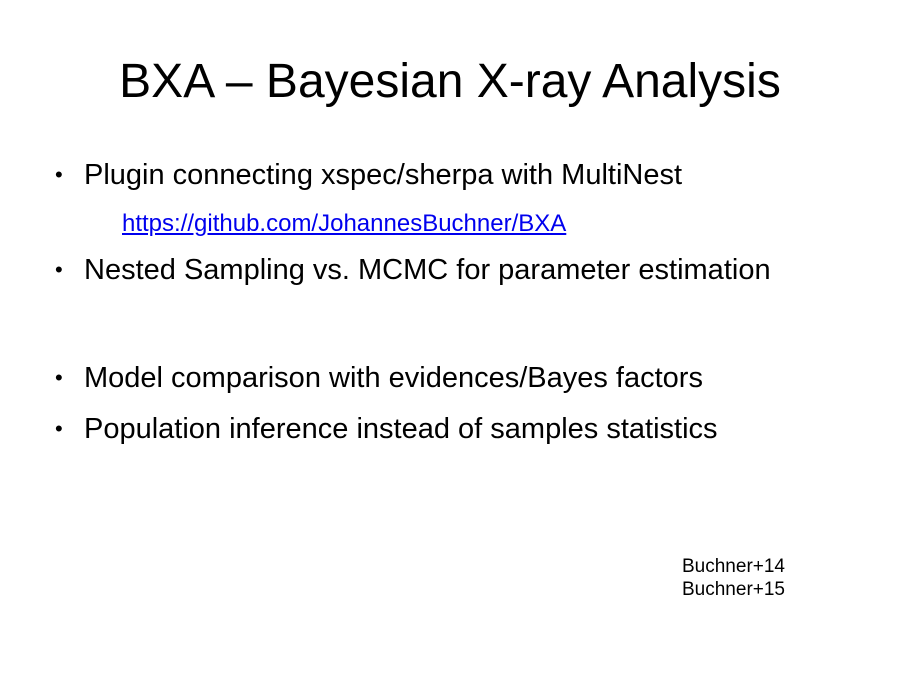 This screenshot has width=900, height=675. What do you see at coordinates (733, 578) in the screenshot?
I see `references: Buchner+14 Buchner+15` at bounding box center [733, 578].